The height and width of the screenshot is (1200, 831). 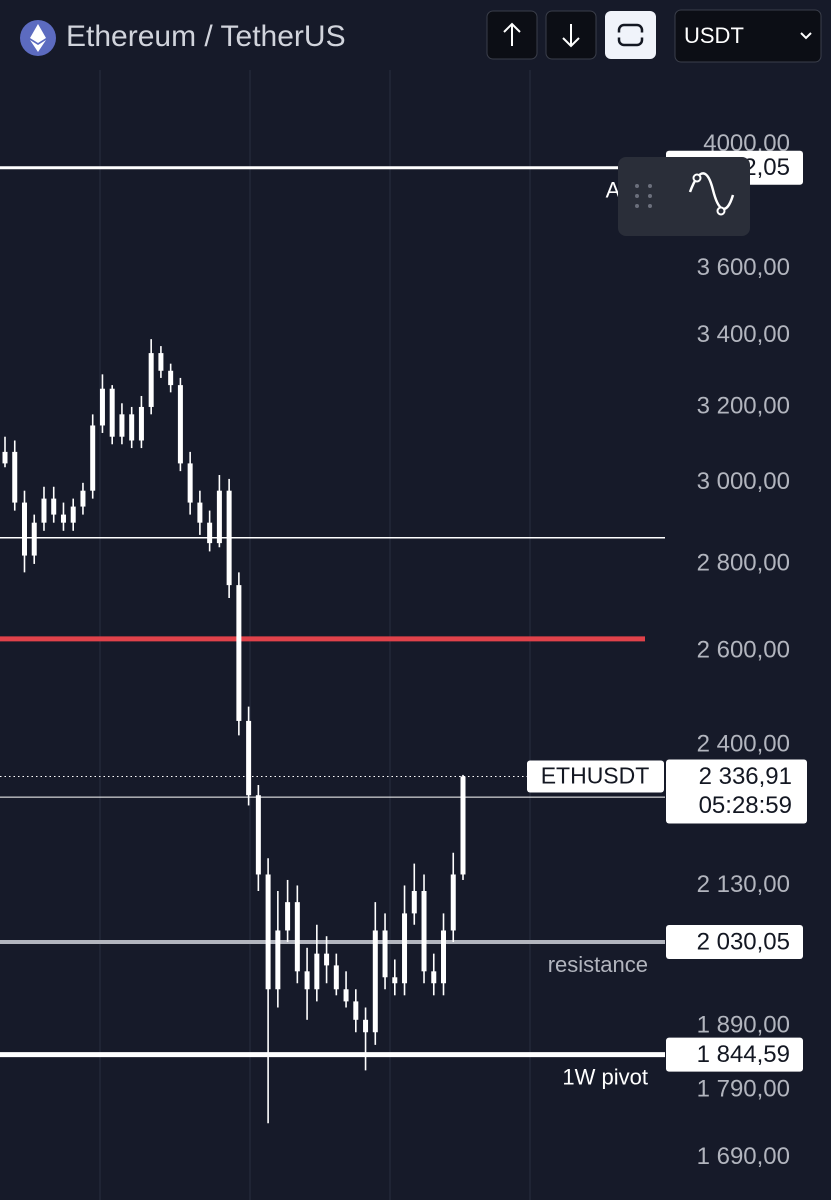 I want to click on y-tick-label: 1 890,00, so click(x=743, y=1024).